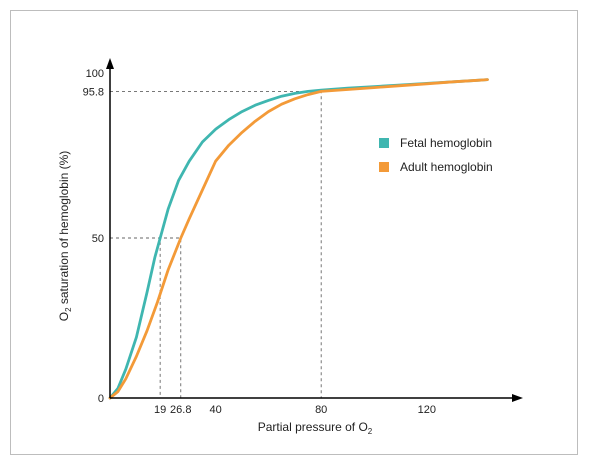 The height and width of the screenshot is (466, 589). I want to click on y-axis-label: O2 saturation of hemoglobin (%), so click(65, 236).